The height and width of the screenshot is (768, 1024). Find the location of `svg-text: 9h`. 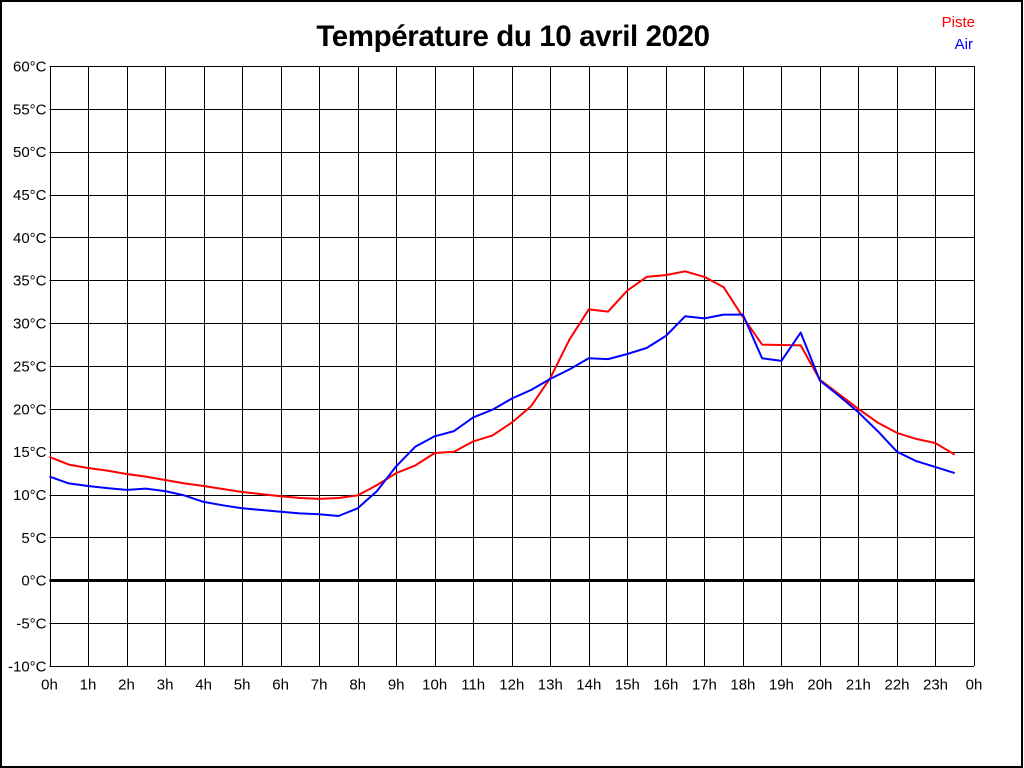

svg-text: 9h is located at coordinates (396, 685).